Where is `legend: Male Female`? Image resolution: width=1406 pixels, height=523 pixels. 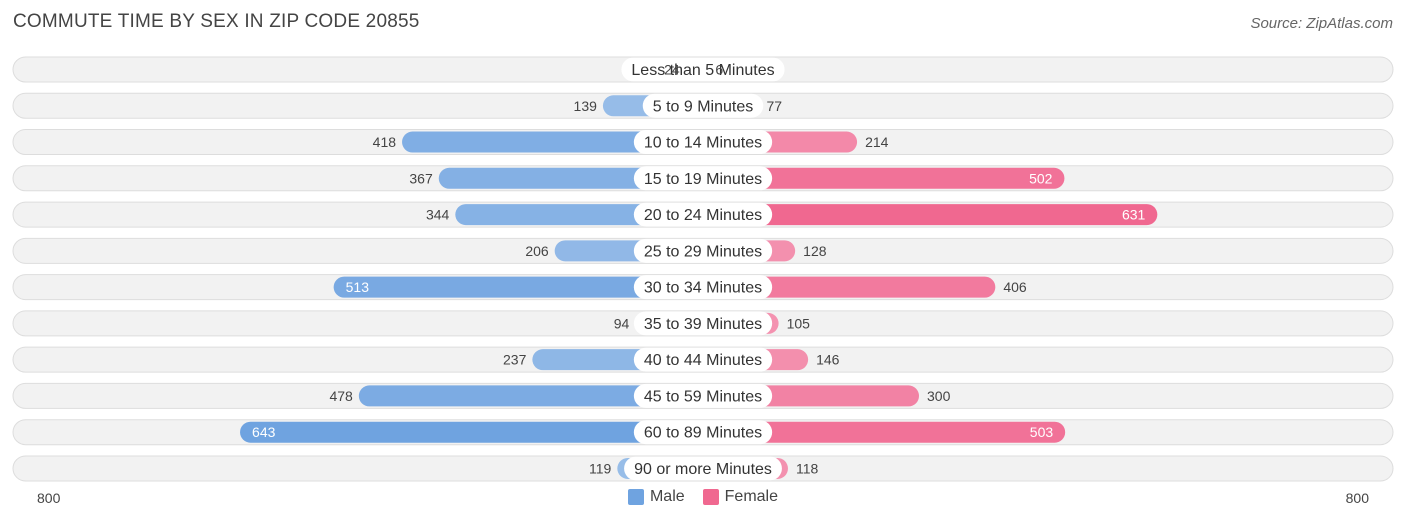 legend: Male Female is located at coordinates (703, 497).